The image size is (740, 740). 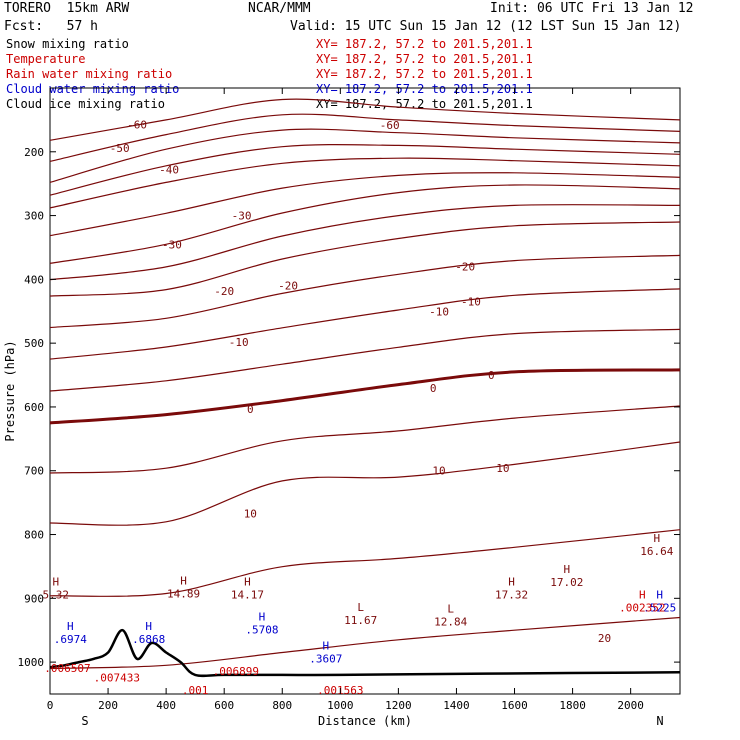 What do you see at coordinates (89, 74) in the screenshot?
I see `legend-name: Rain water mixing ratio` at bounding box center [89, 74].